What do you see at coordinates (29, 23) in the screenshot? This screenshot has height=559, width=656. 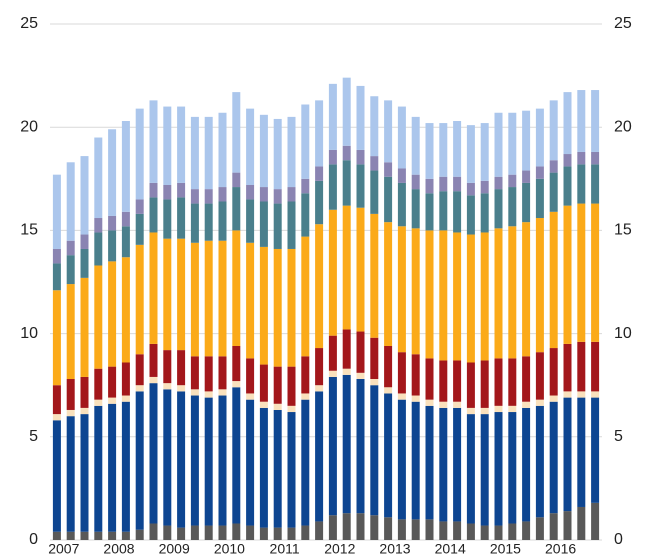 I see `y-tick-label: 25` at bounding box center [29, 23].